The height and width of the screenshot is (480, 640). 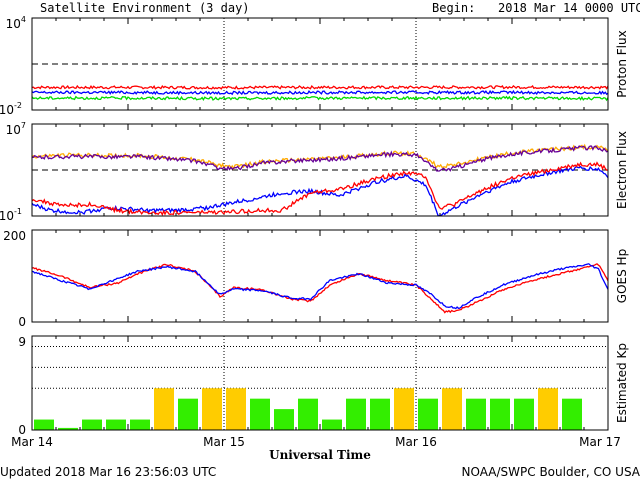 I want to click on y-tick-exponent: -2, so click(x=18, y=105).